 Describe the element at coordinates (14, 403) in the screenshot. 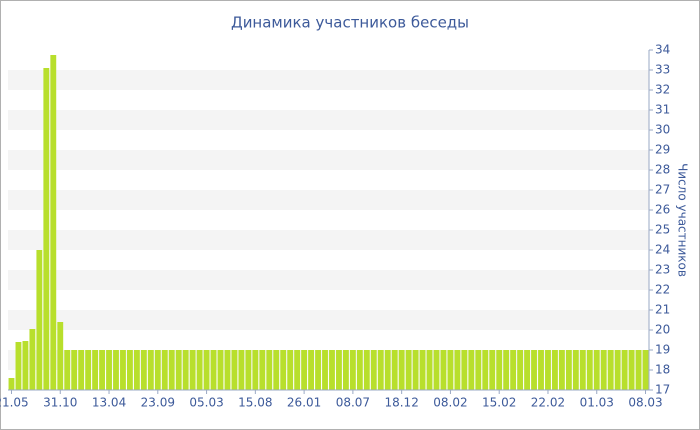

I see `x-tick-label: 21.05` at that location.